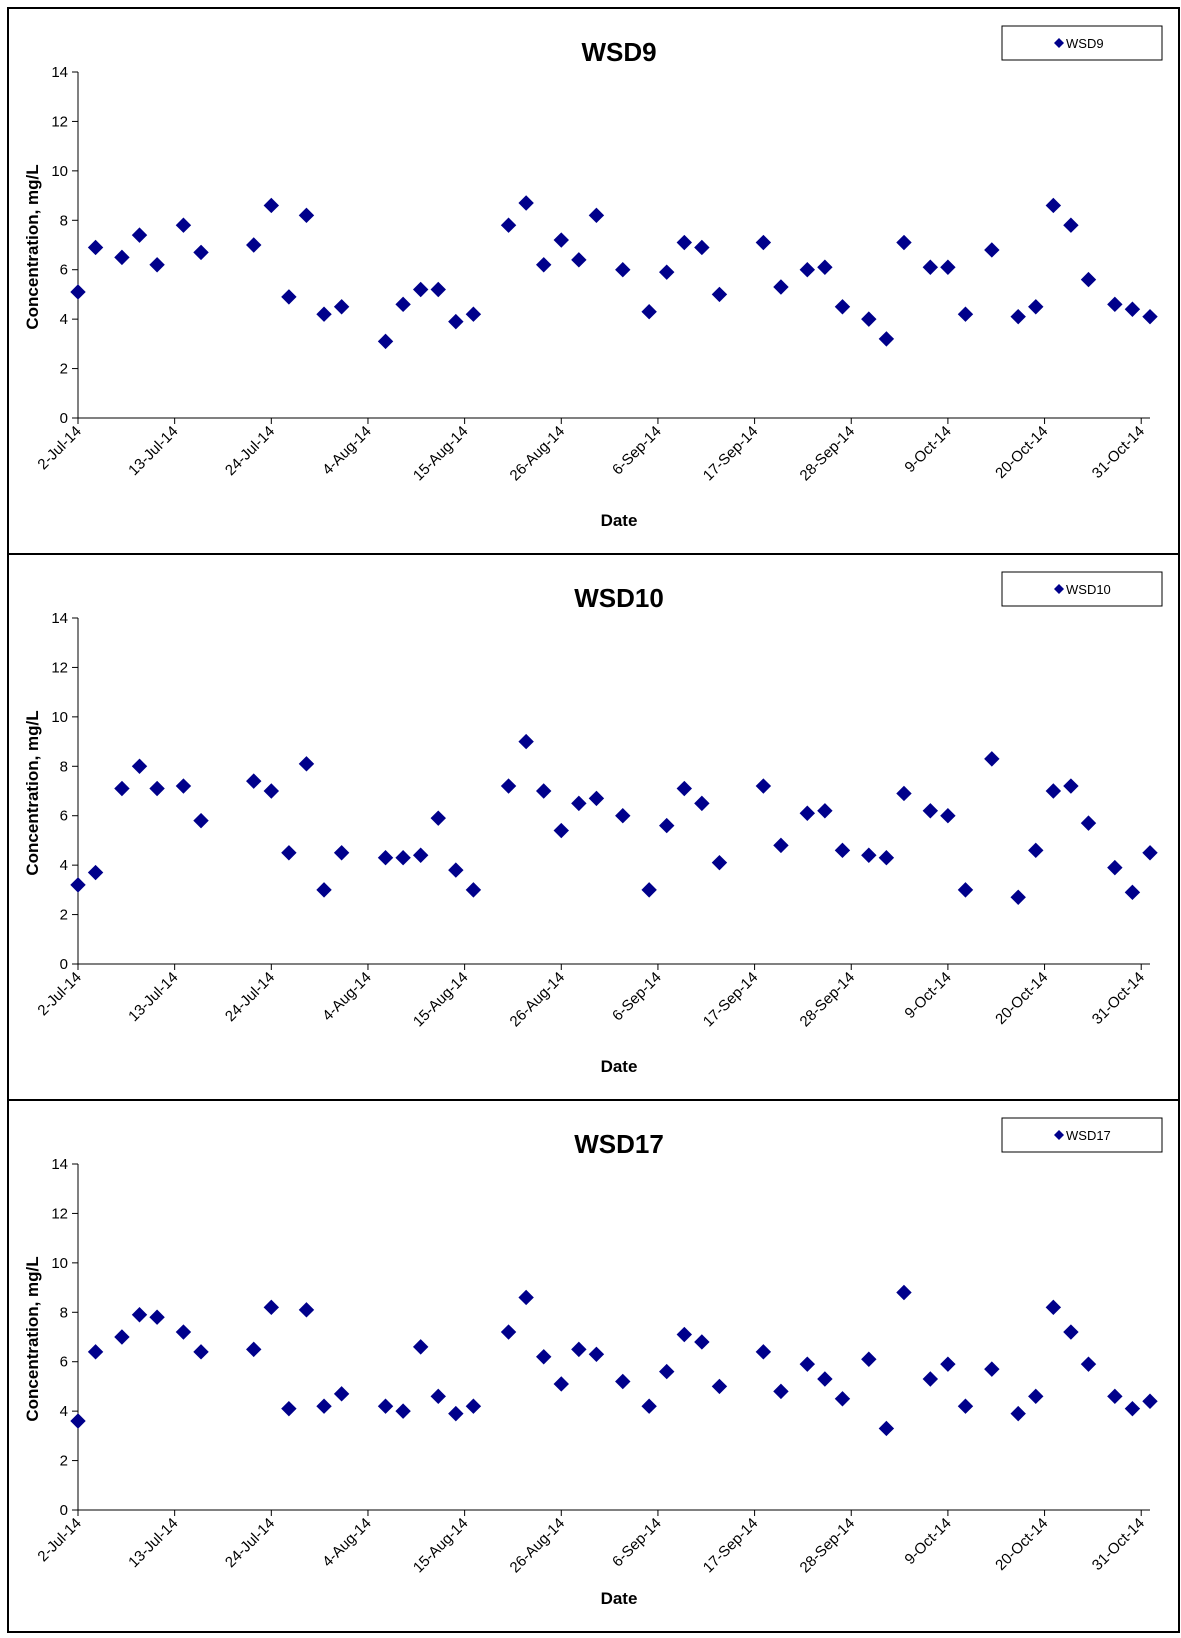 The width and height of the screenshot is (1181, 1638). What do you see at coordinates (32, 792) in the screenshot?
I see `y-axis-title: Concentration, mg/L` at bounding box center [32, 792].